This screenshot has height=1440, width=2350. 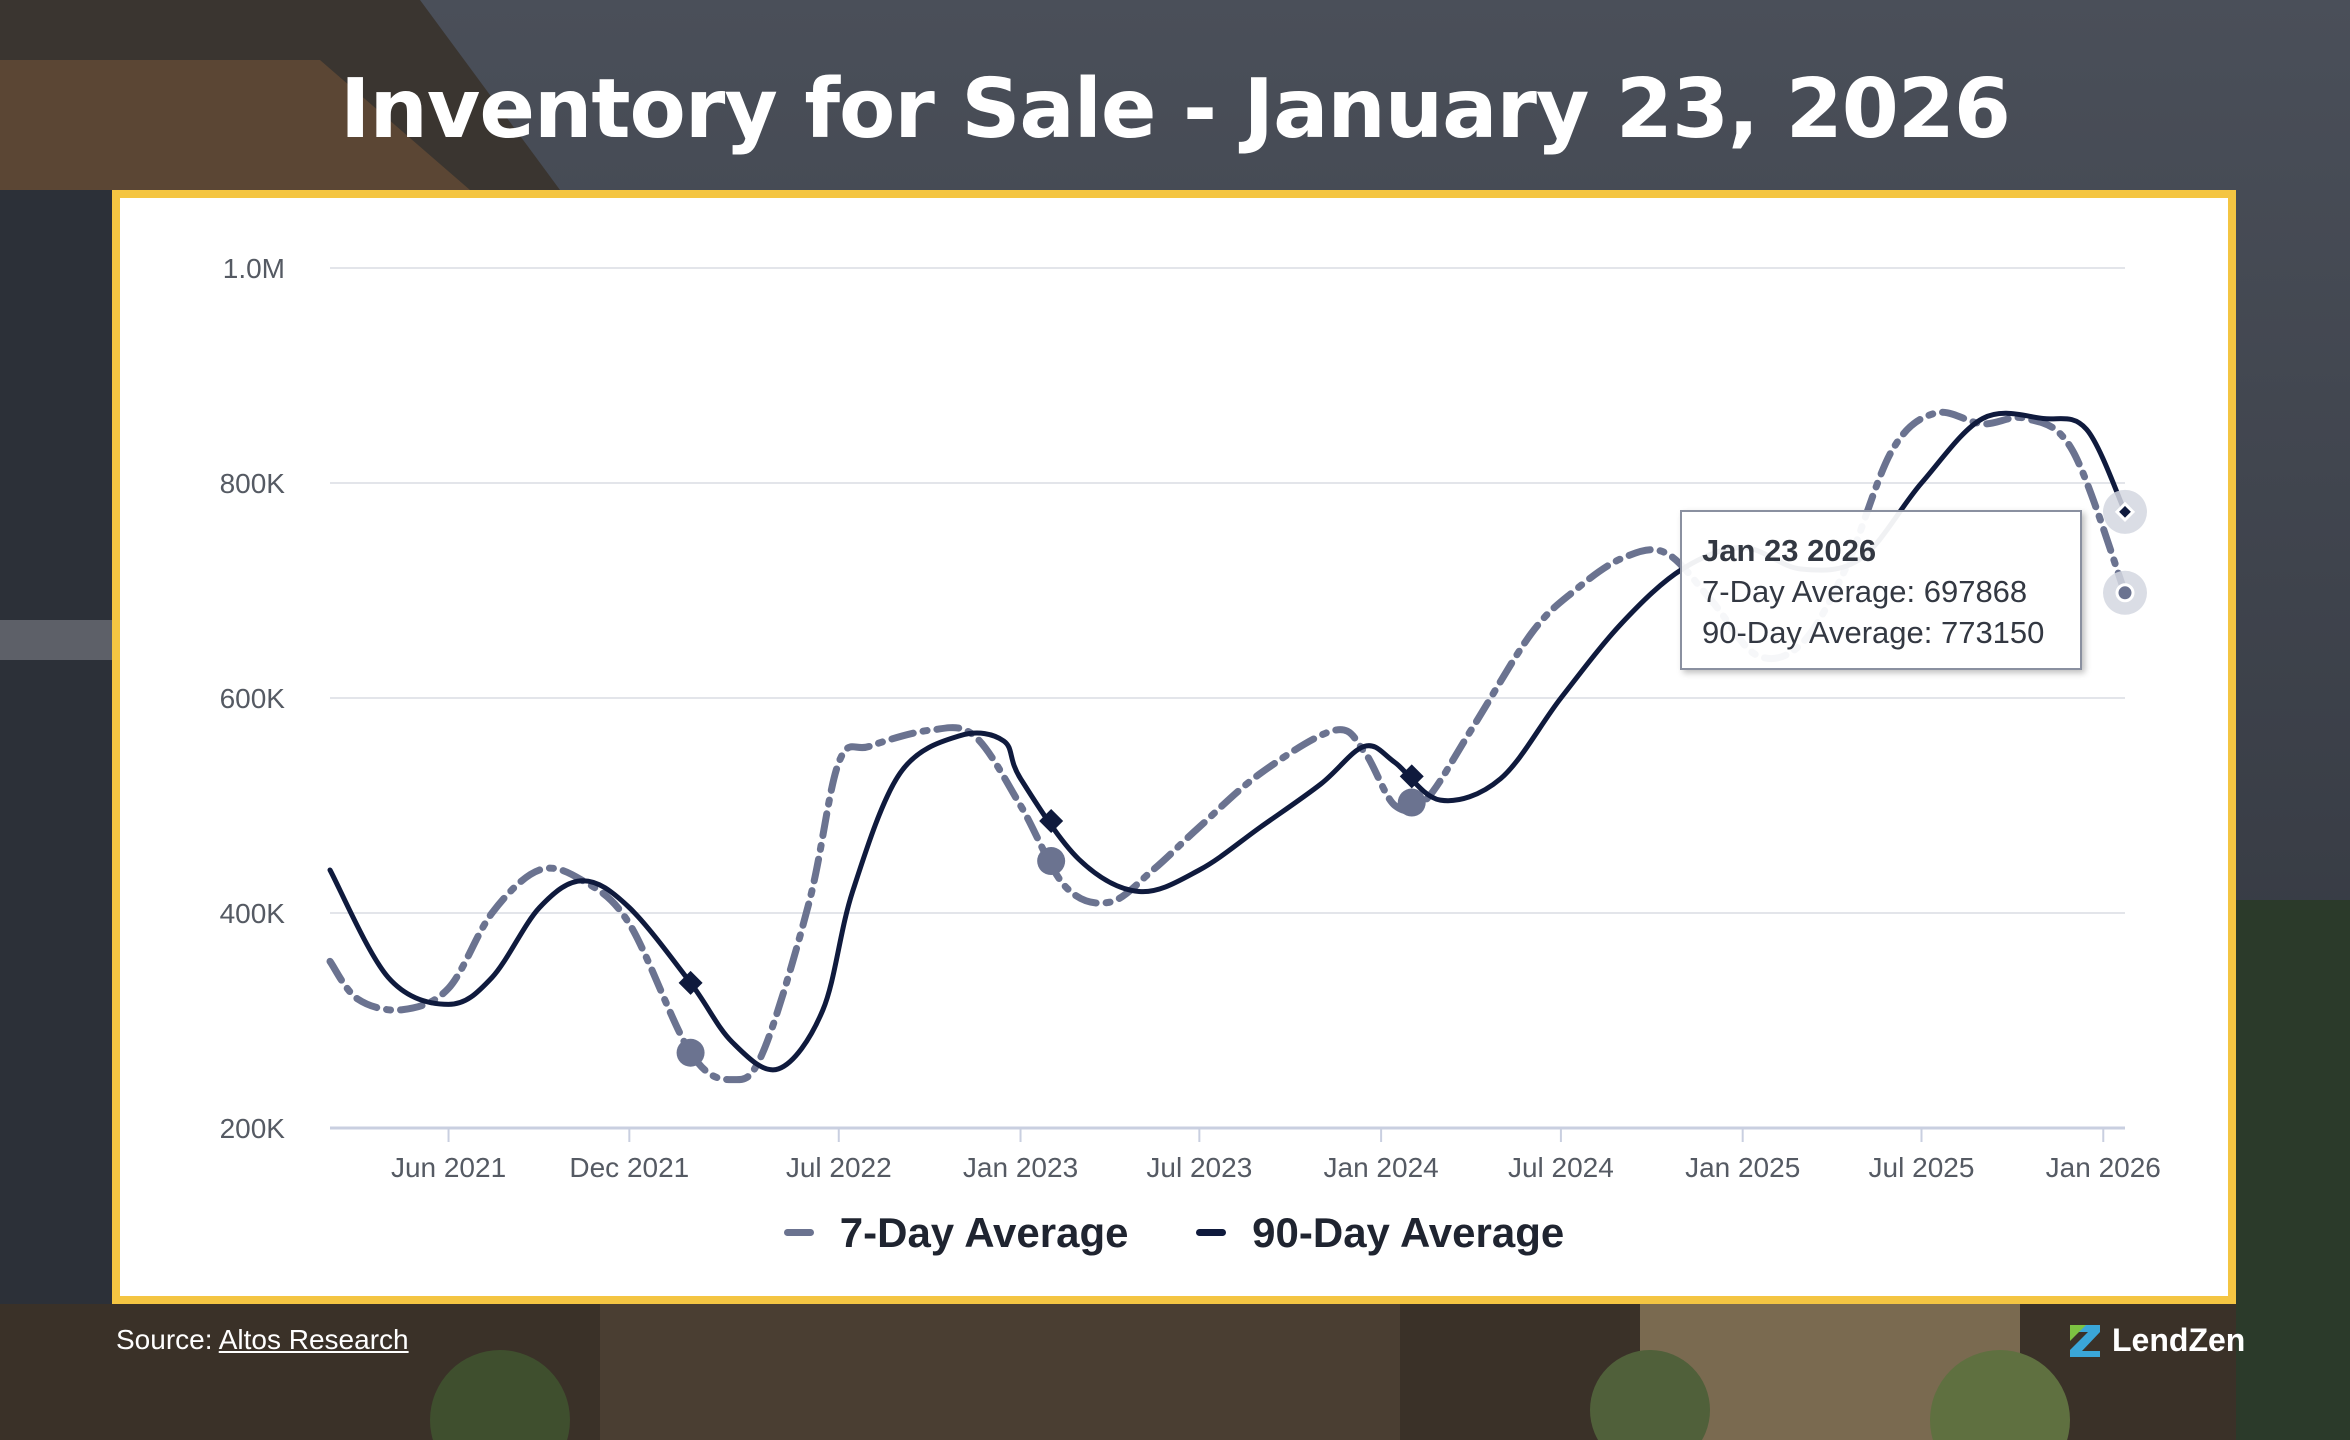 I want to click on source-label: Source:, so click(x=164, y=1339).